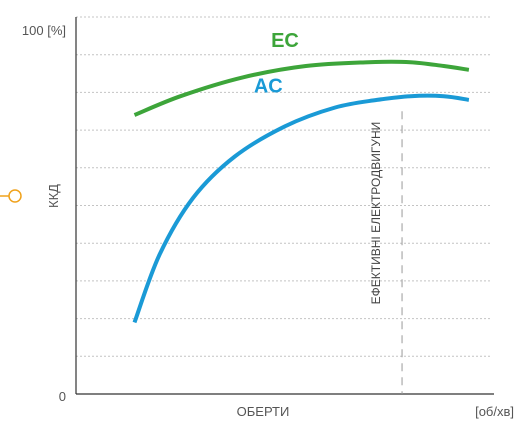 The image size is (516, 421). Describe the element at coordinates (386, 252) in the screenshot. I see `annotation: ЕФЕКТИВНІ ЕЛЕКТРОДВИГУНИ` at that location.